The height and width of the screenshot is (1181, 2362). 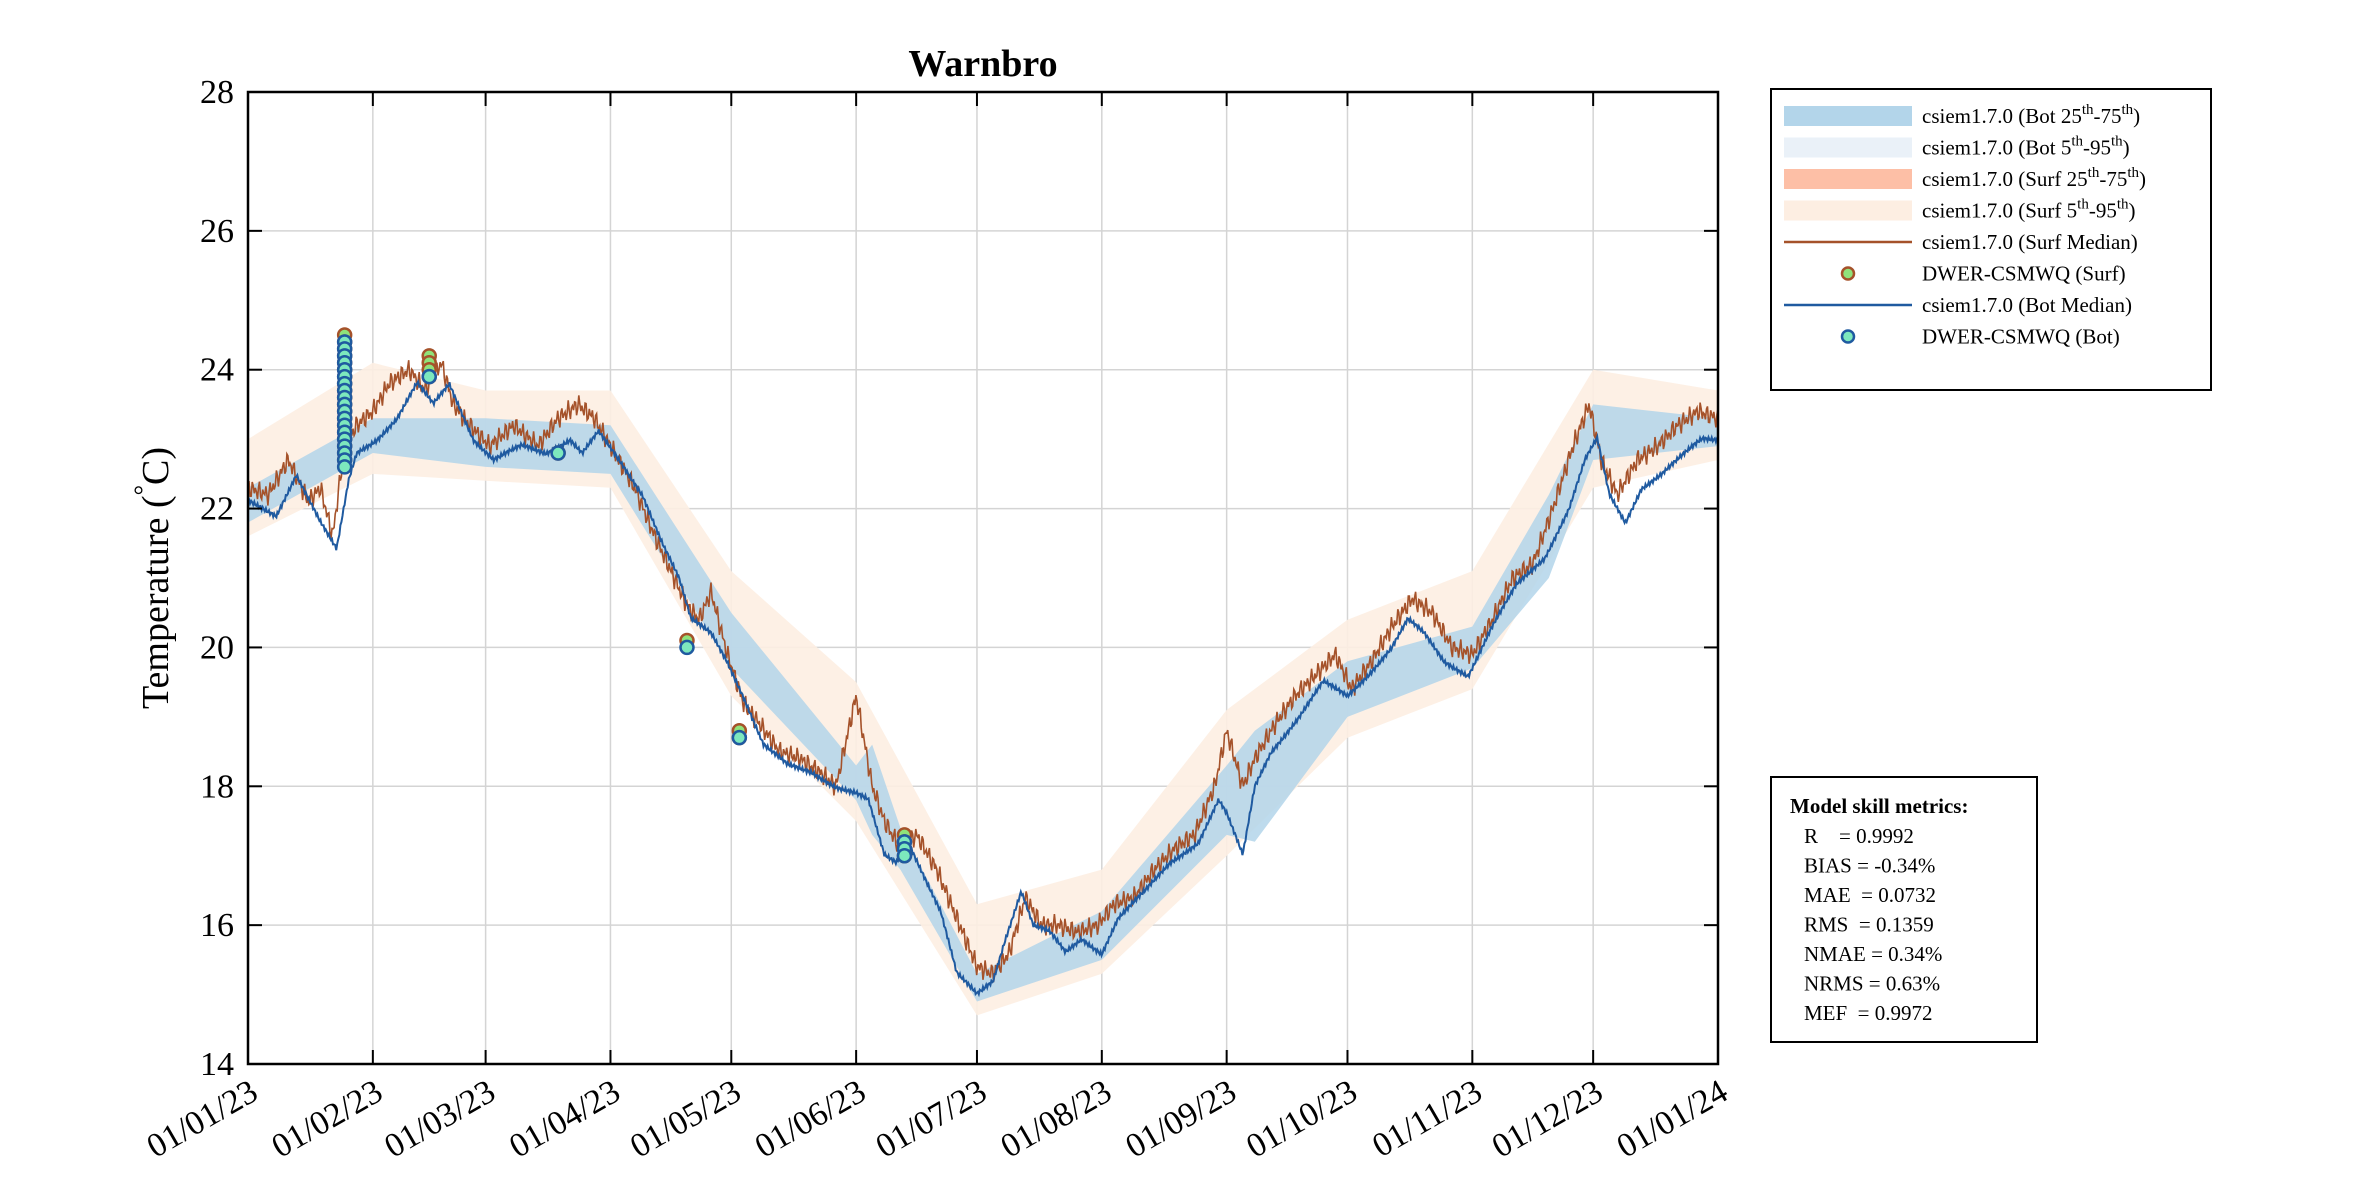 I want to click on y-label-main: Temperature (, so click(x=156, y=602).